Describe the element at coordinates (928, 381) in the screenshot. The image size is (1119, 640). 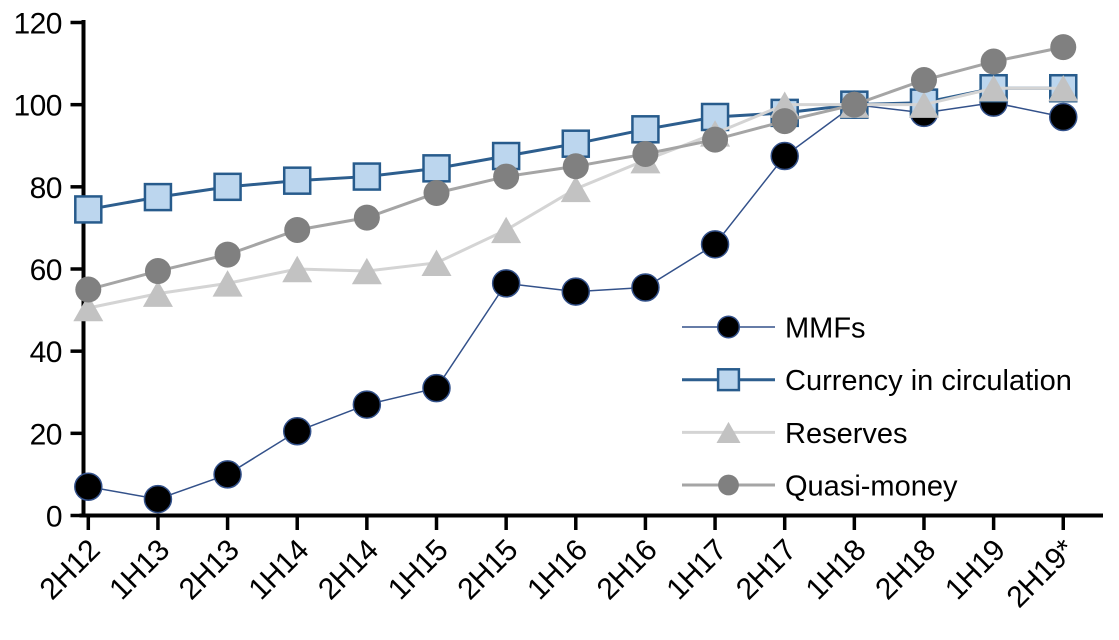
I see `legend-label: Currency in circulation` at that location.